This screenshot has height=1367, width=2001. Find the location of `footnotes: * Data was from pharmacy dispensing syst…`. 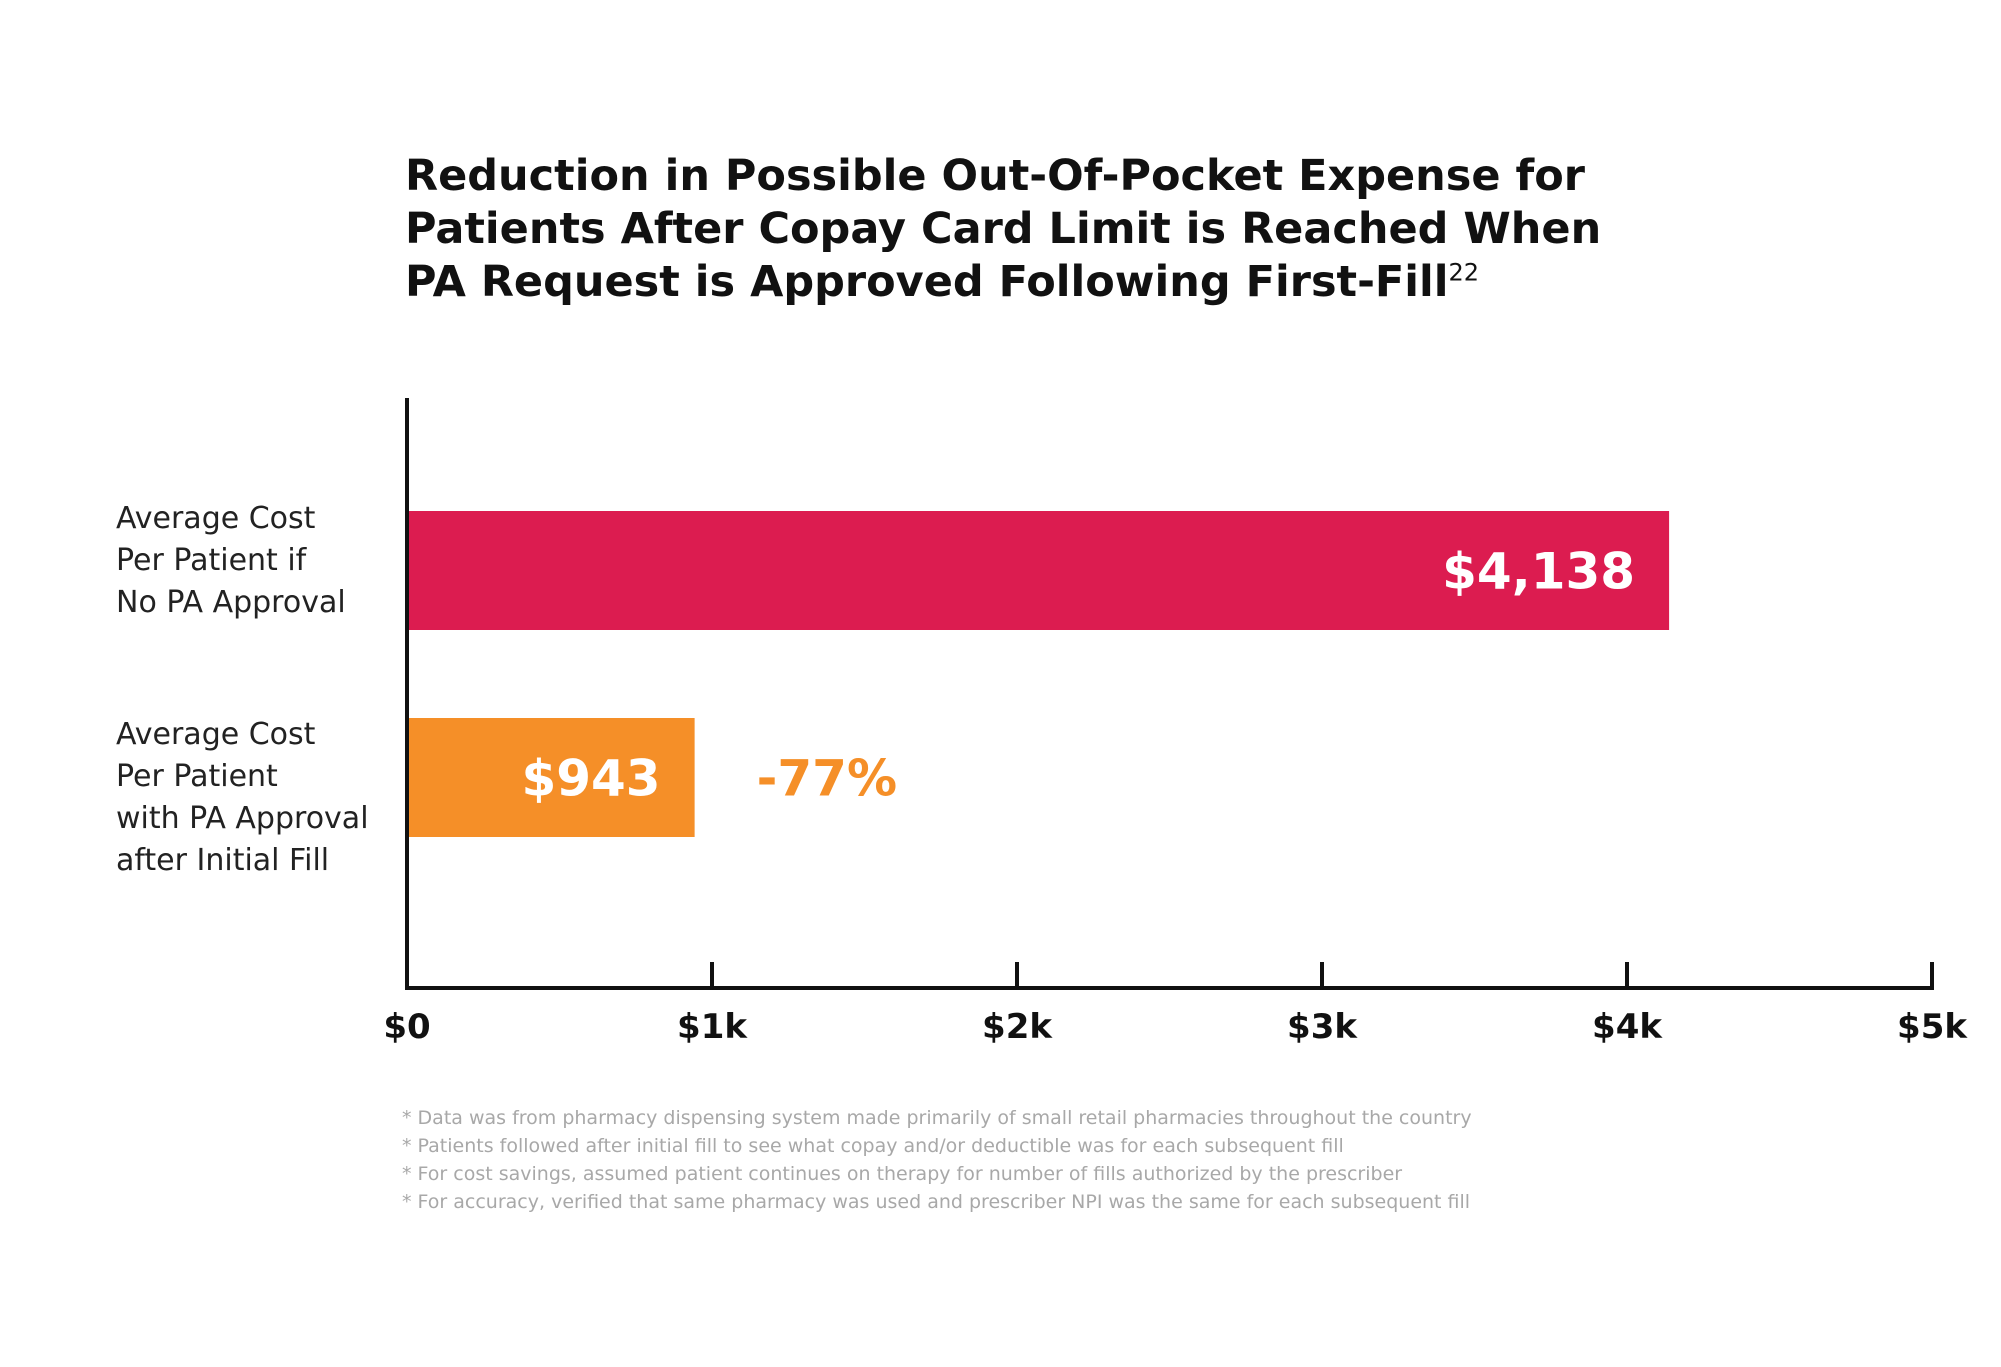

footnotes: * Data was from pharmacy dispensing syst… is located at coordinates (1152, 1160).